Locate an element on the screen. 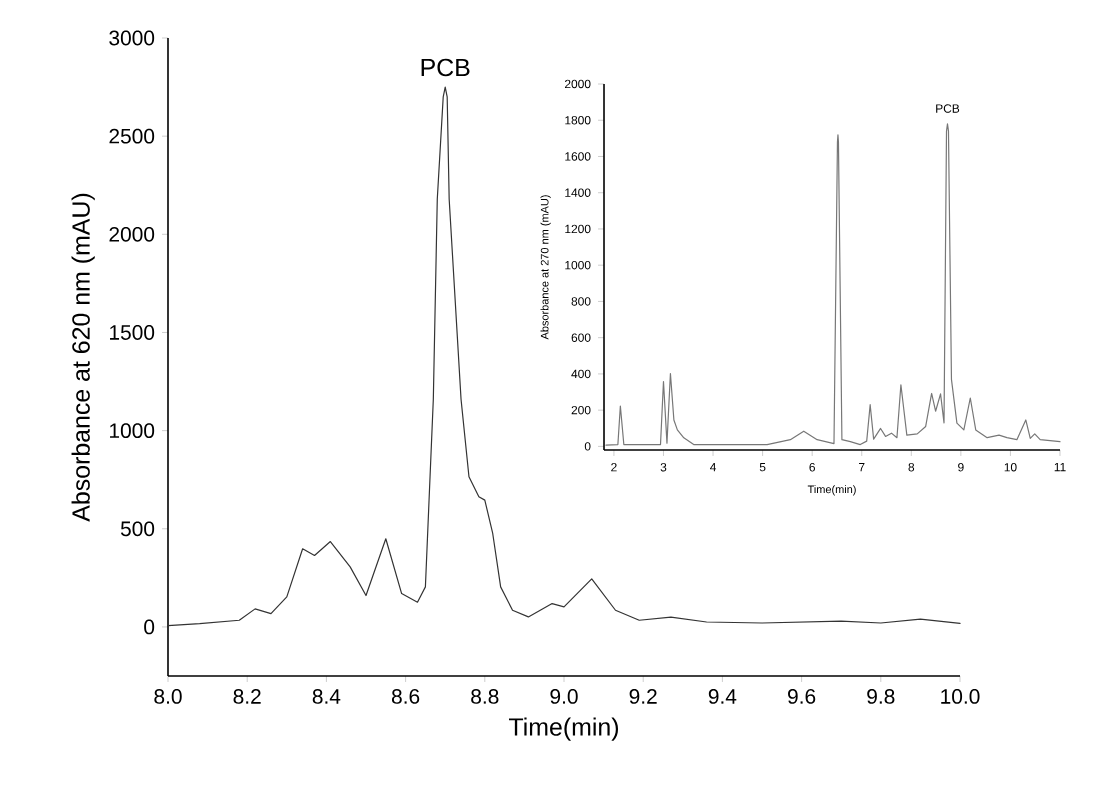  y-tick-label: 1500 is located at coordinates (132, 332).